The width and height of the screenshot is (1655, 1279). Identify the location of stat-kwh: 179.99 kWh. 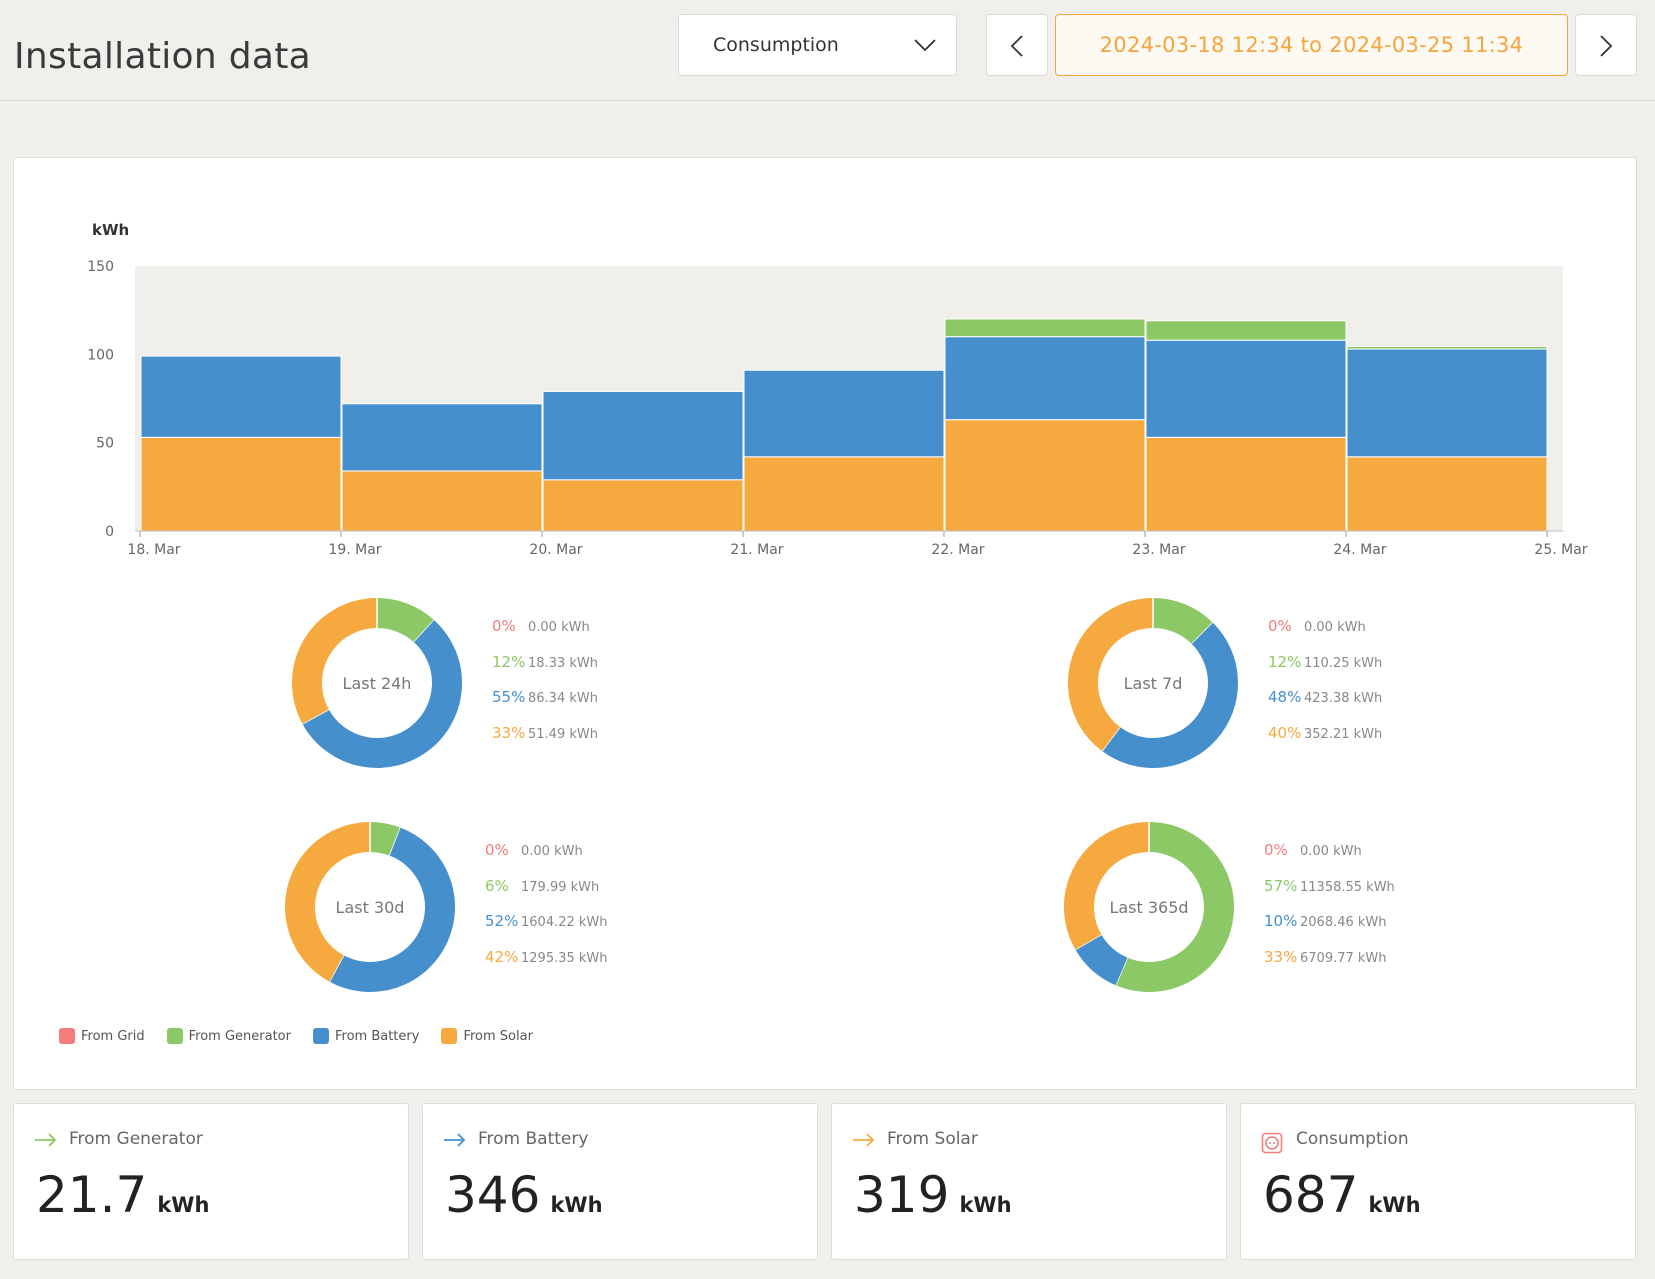
(560, 887).